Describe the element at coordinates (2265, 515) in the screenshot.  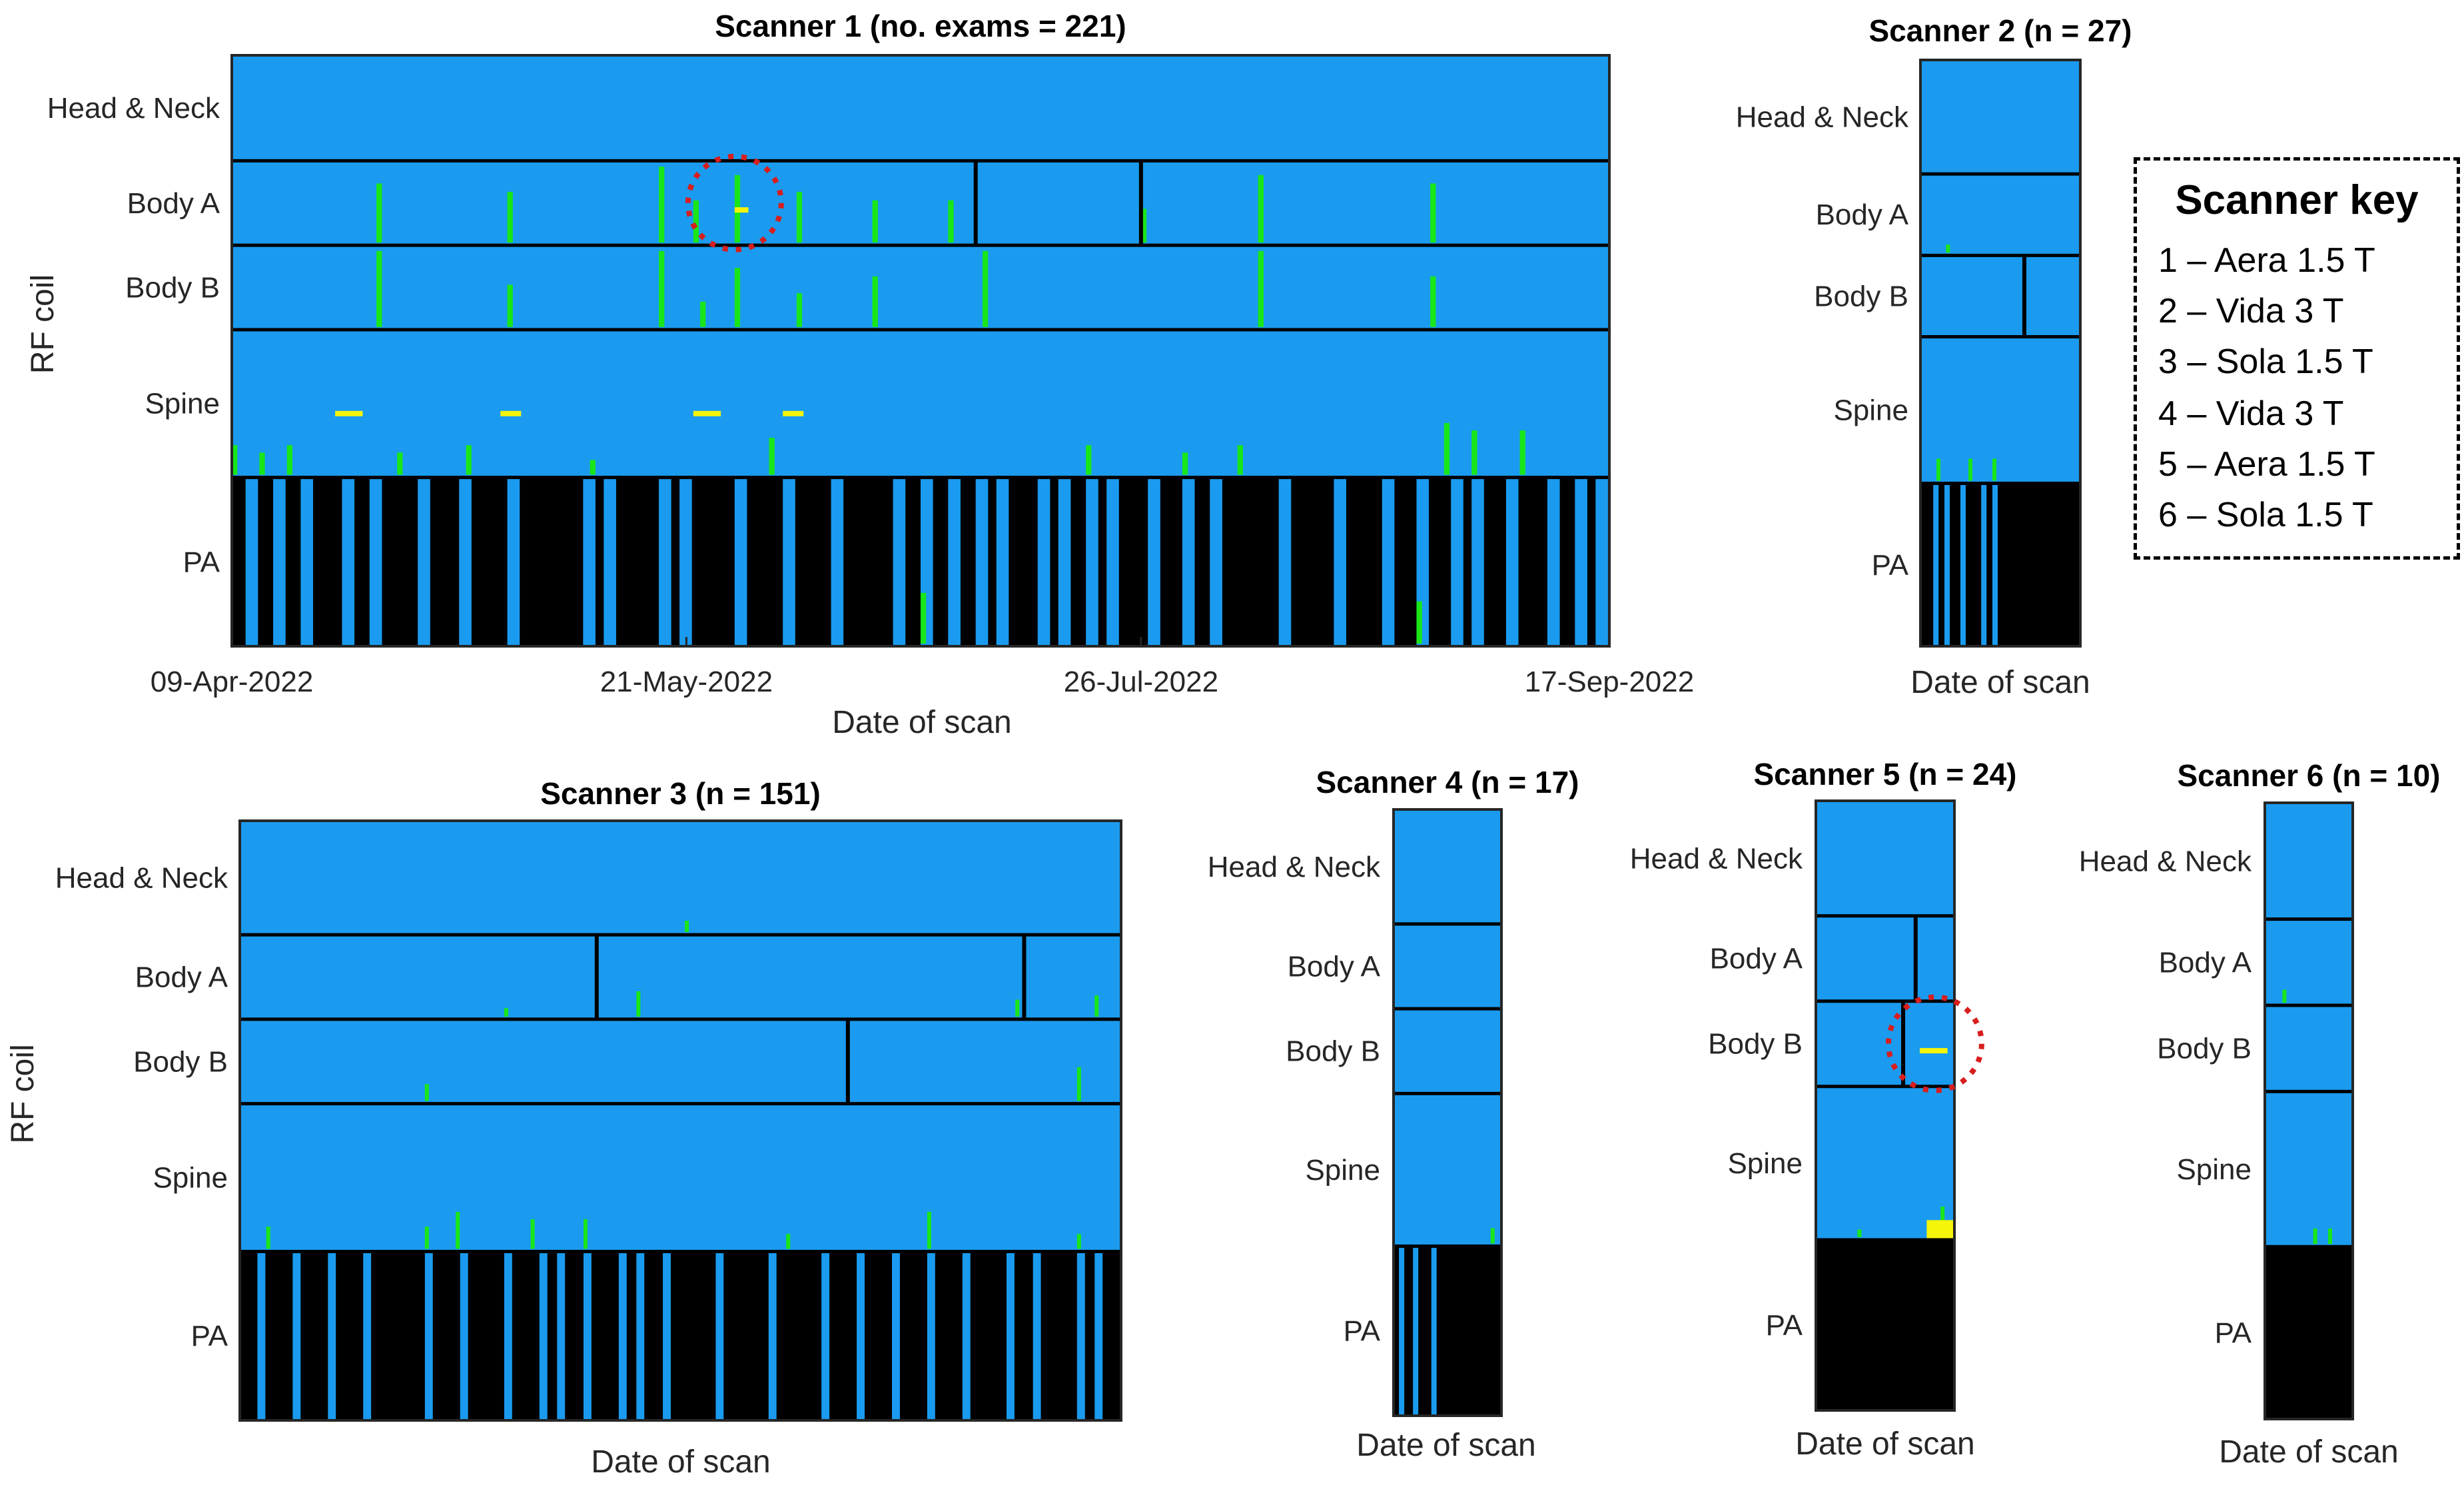
I see `scanner-key-item: 6 – Sola 1.5 T` at that location.